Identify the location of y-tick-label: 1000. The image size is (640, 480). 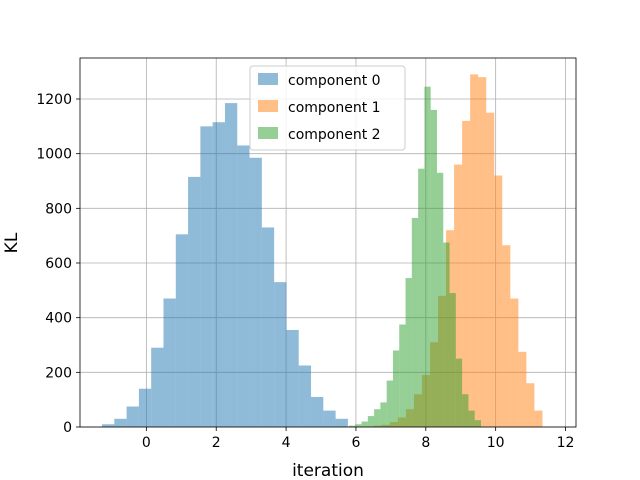
(54, 155).